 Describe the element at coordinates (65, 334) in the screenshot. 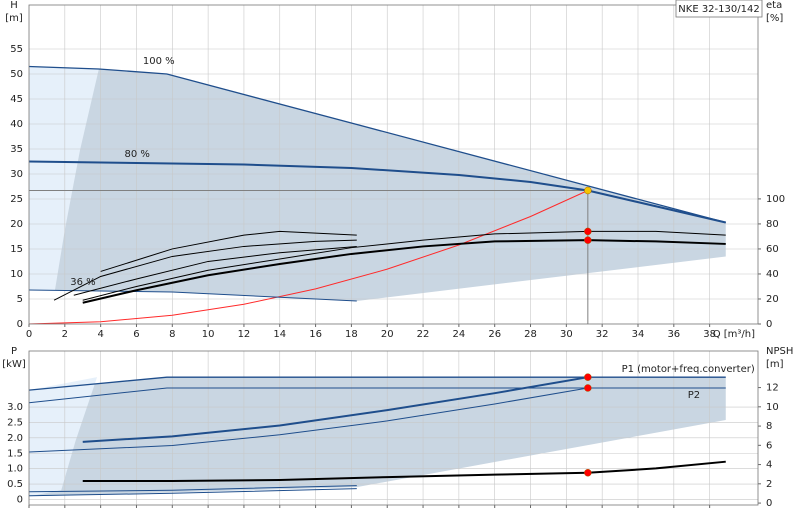

I see `x-tick-label: 2` at that location.